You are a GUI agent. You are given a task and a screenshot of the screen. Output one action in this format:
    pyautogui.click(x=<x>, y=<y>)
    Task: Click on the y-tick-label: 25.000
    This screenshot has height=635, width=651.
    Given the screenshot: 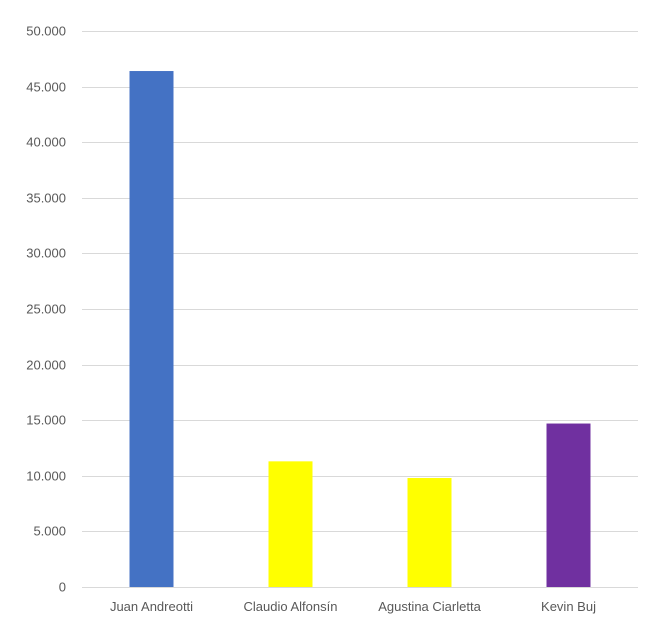 What is the action you would take?
    pyautogui.click(x=46, y=309)
    